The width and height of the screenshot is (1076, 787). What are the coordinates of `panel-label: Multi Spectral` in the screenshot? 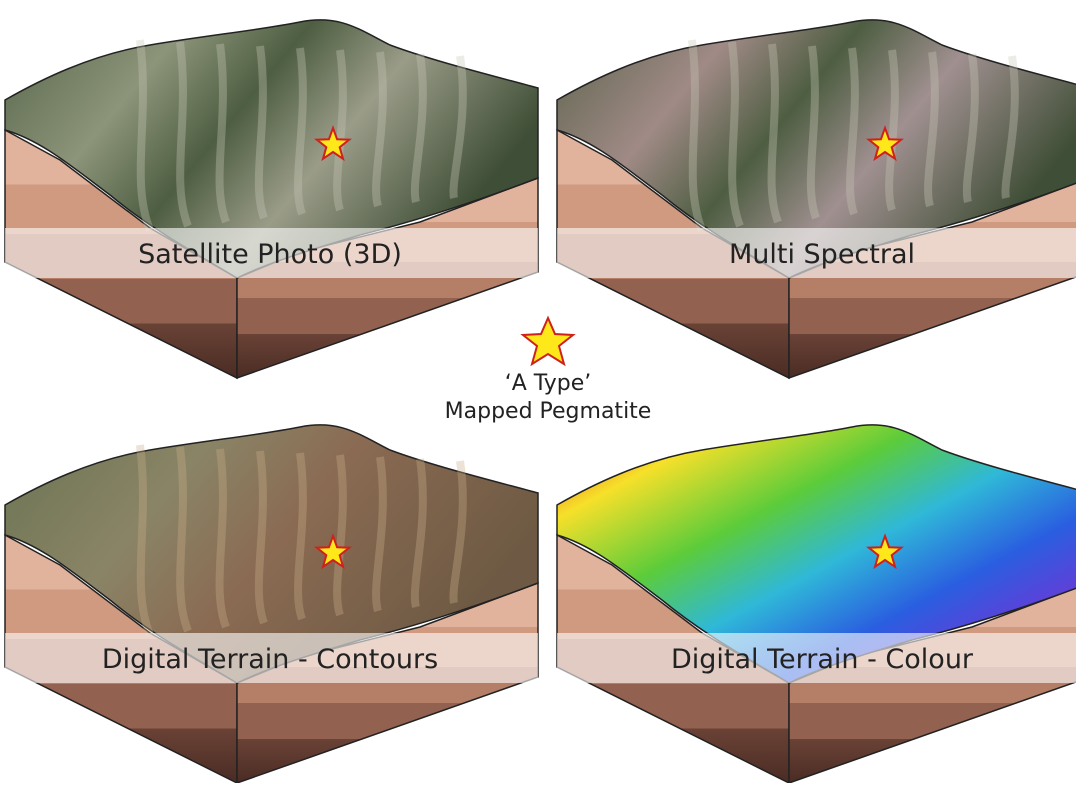 It's located at (822, 254).